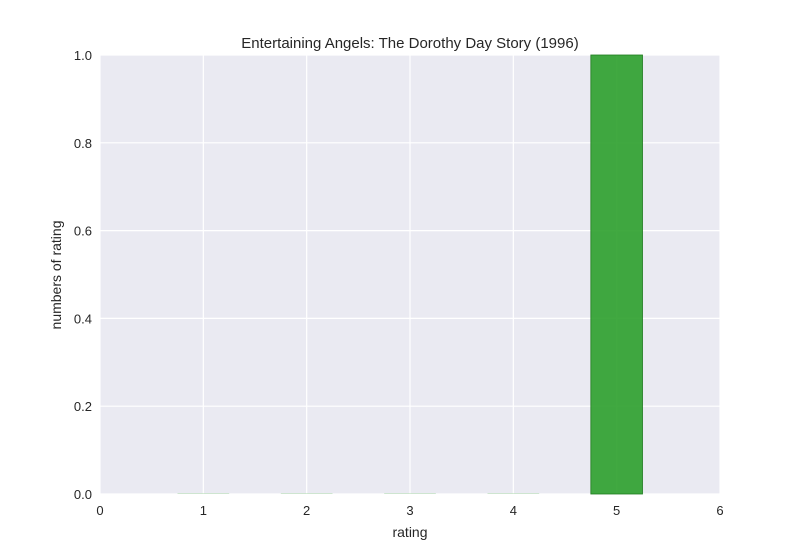 The image size is (800, 550). I want to click on y-tick-labels: 0.0 0.2 0.4 0.6 0.8 1.0, so click(83, 275).